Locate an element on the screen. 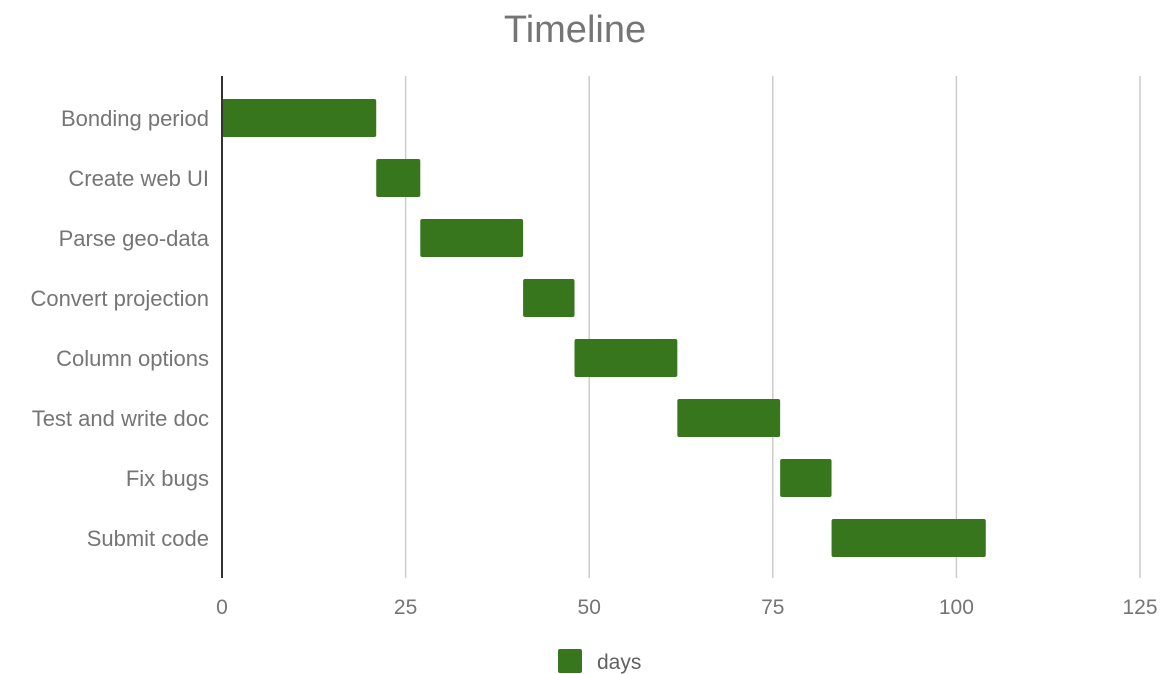 The width and height of the screenshot is (1169, 674). category-label: Create web UI is located at coordinates (138, 178).